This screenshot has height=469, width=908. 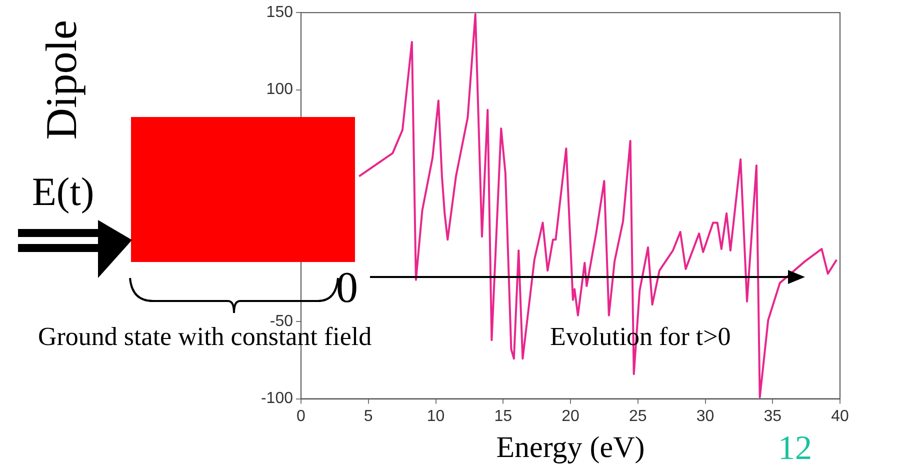 What do you see at coordinates (637, 416) in the screenshot?
I see `x-tick-label: 25` at bounding box center [637, 416].